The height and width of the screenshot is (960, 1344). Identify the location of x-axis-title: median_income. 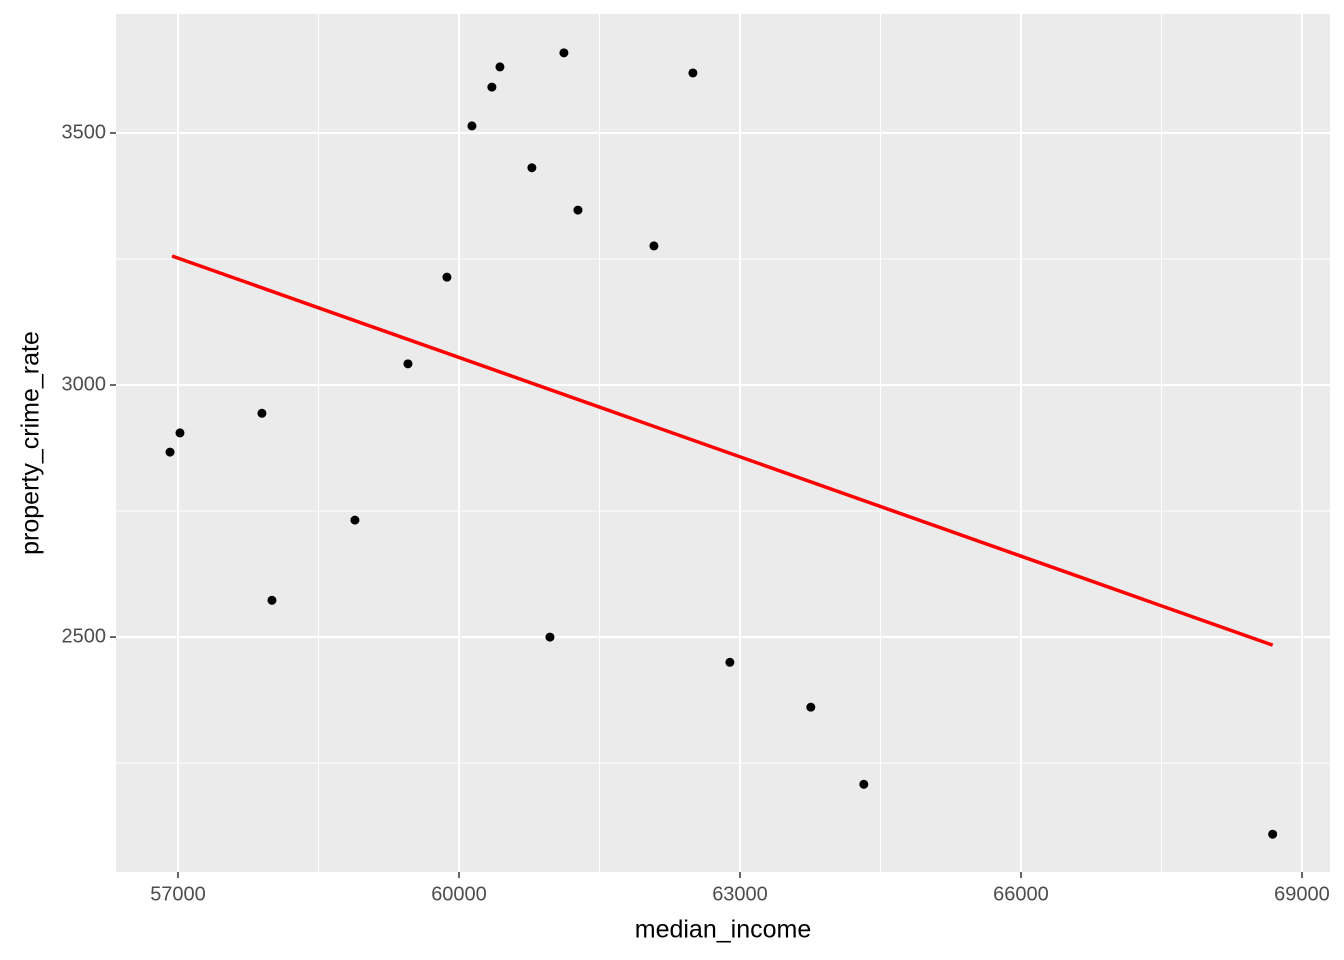
(723, 930).